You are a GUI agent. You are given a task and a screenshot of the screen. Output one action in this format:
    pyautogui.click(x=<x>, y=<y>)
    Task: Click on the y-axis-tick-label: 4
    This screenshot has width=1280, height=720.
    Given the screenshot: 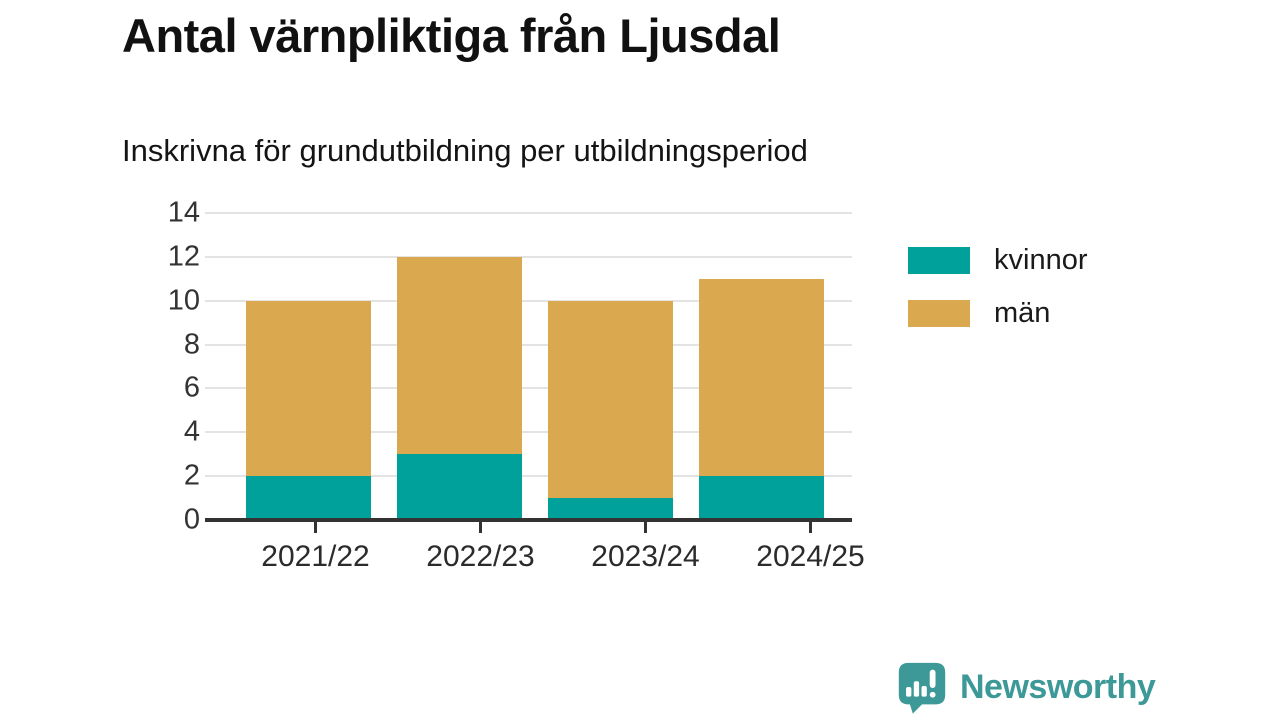 What is the action you would take?
    pyautogui.click(x=191, y=431)
    